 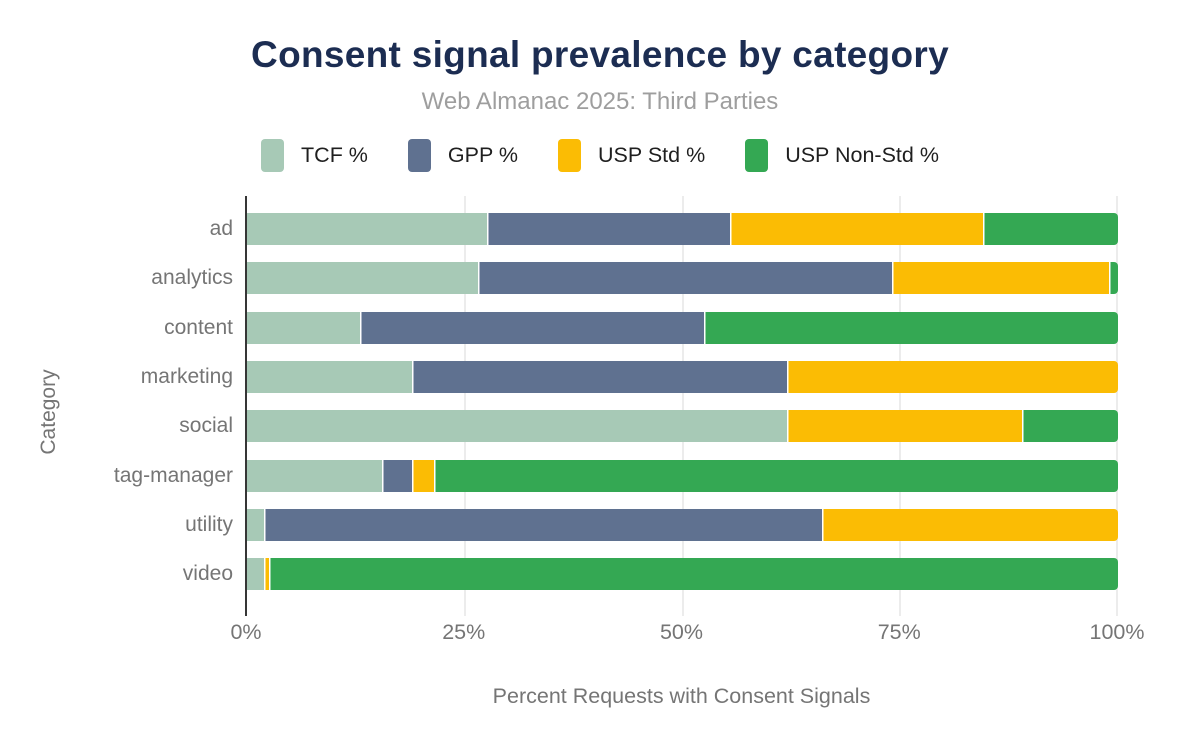 What do you see at coordinates (266, 574) in the screenshot?
I see `bar-segment-video-usp-std` at bounding box center [266, 574].